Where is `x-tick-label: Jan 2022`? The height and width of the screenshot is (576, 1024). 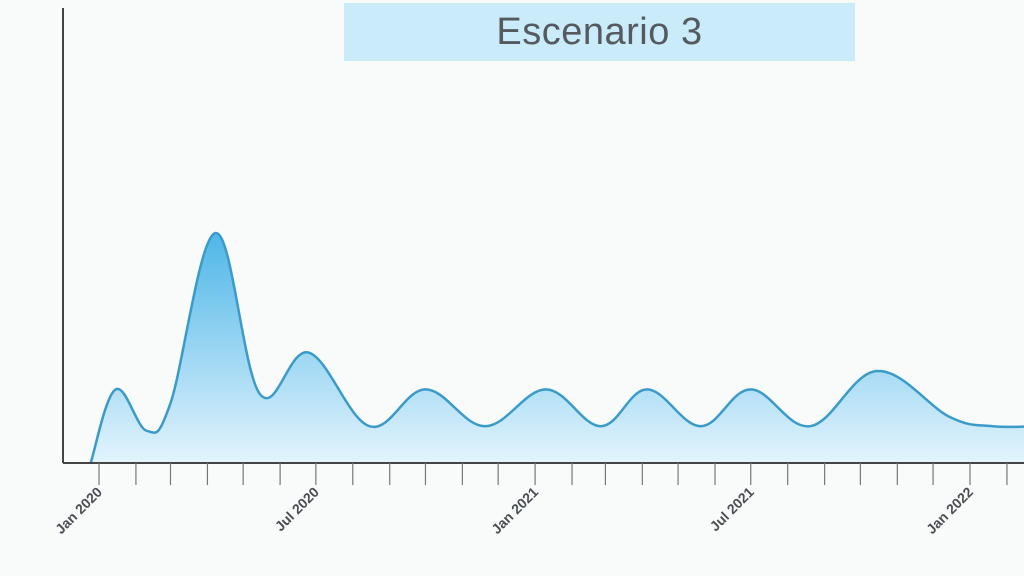
x-tick-label: Jan 2022 is located at coordinates (949, 510).